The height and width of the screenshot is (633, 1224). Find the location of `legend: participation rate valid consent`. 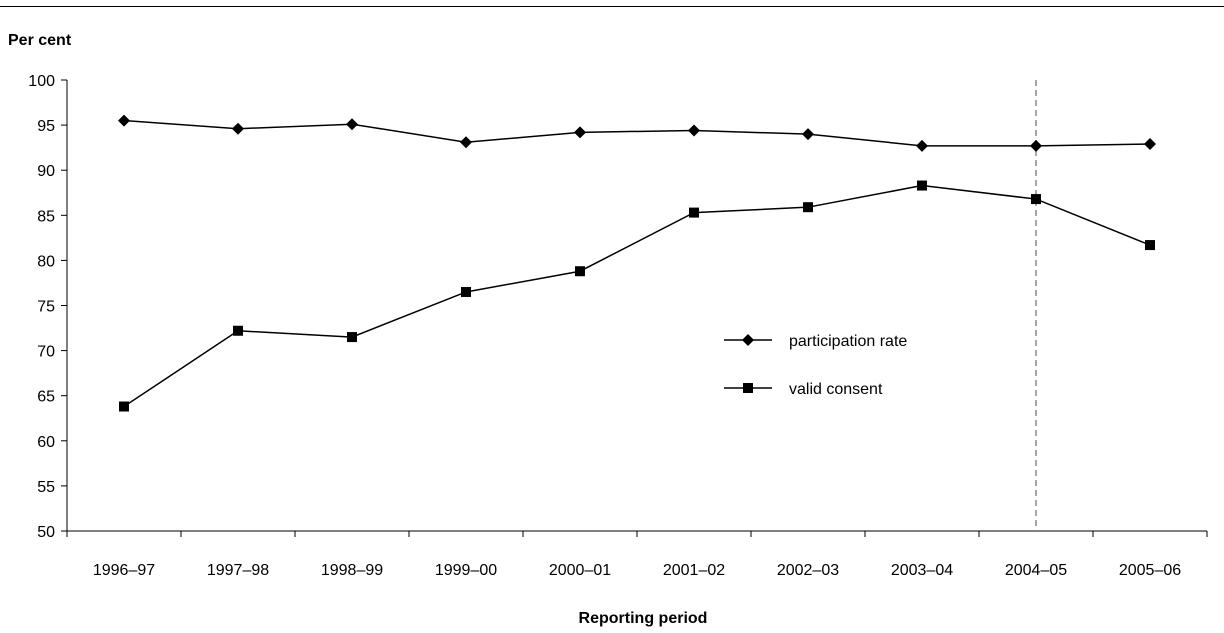

legend: participation rate valid consent is located at coordinates (815, 365).